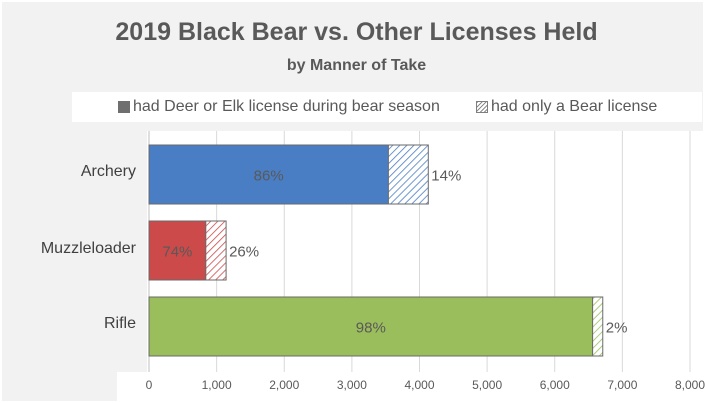 The width and height of the screenshot is (705, 403). What do you see at coordinates (108, 171) in the screenshot?
I see `category-label-archery: Archery` at bounding box center [108, 171].